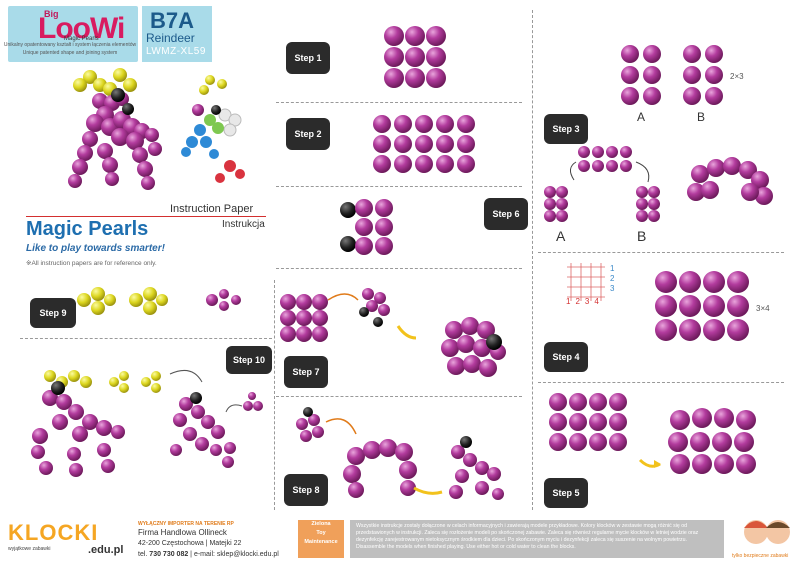 This screenshot has width=800, height=566. Describe the element at coordinates (366, 227) in the screenshot. I see `step-6-illustration` at that location.